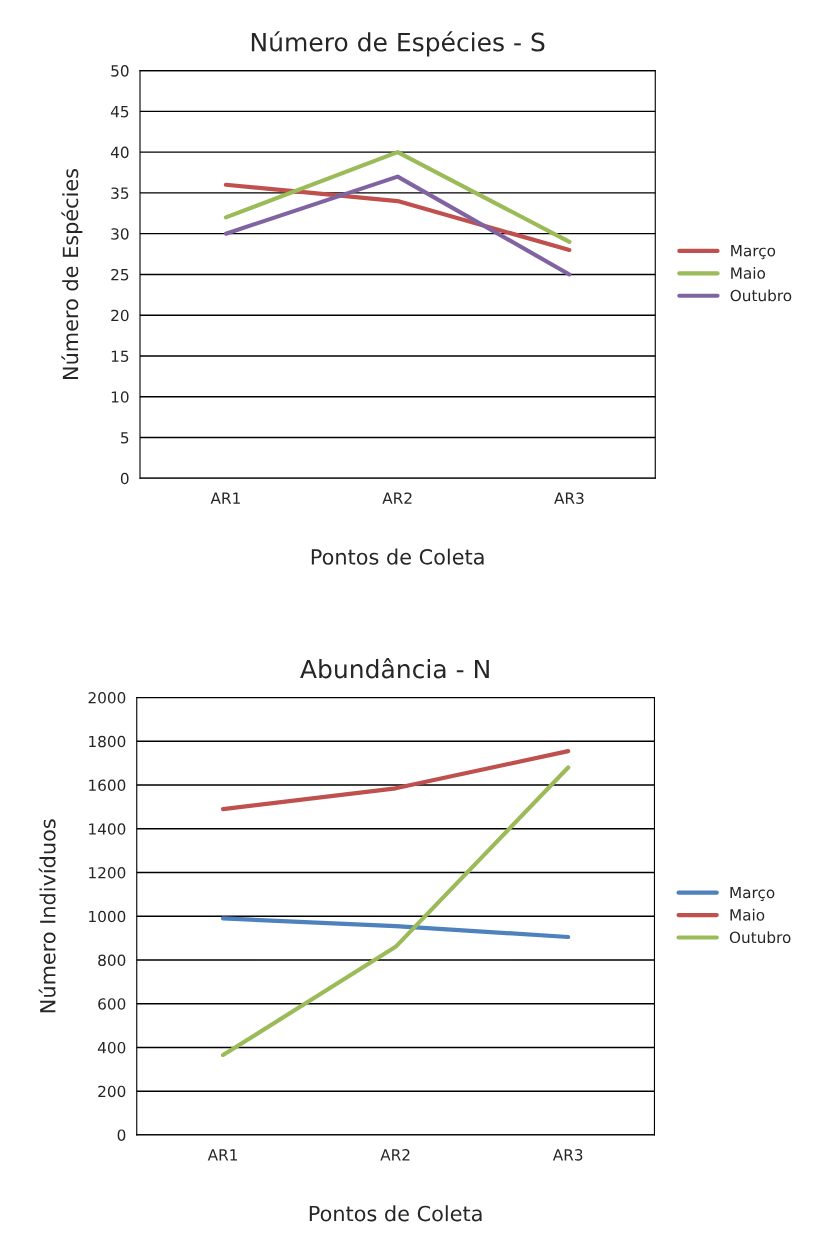 The width and height of the screenshot is (814, 1239). What do you see at coordinates (72, 273) in the screenshot?
I see `y-axis-title: Número de Espécies` at bounding box center [72, 273].